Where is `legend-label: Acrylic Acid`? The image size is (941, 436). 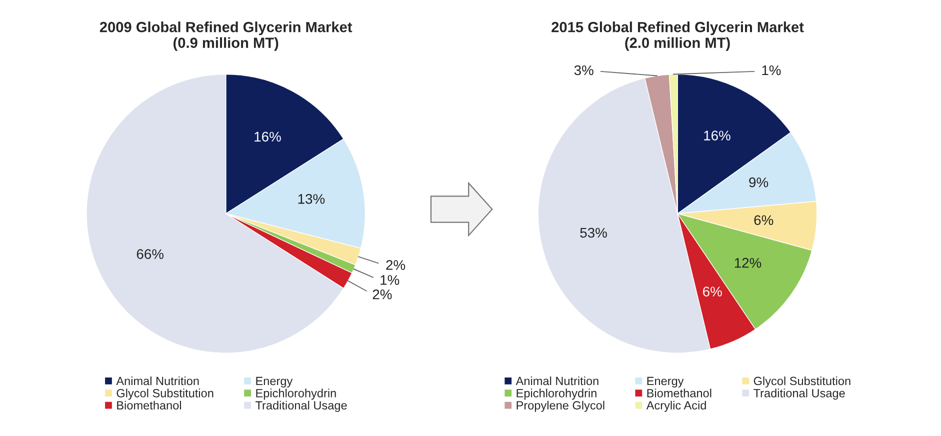
legend-label: Acrylic Acid is located at coordinates (676, 406).